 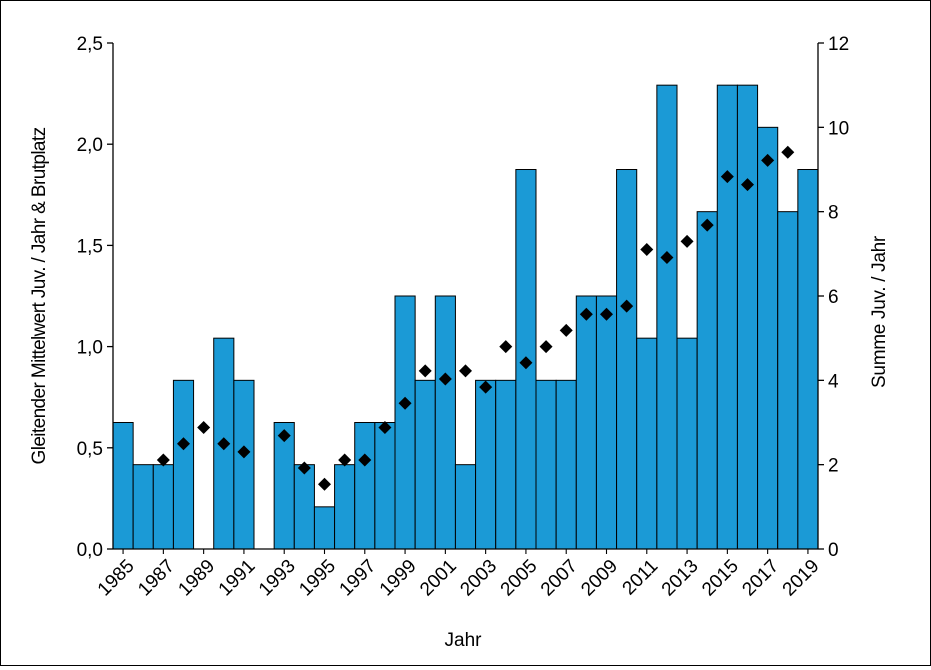 What do you see at coordinates (244, 452) in the screenshot?
I see `point-1991` at bounding box center [244, 452].